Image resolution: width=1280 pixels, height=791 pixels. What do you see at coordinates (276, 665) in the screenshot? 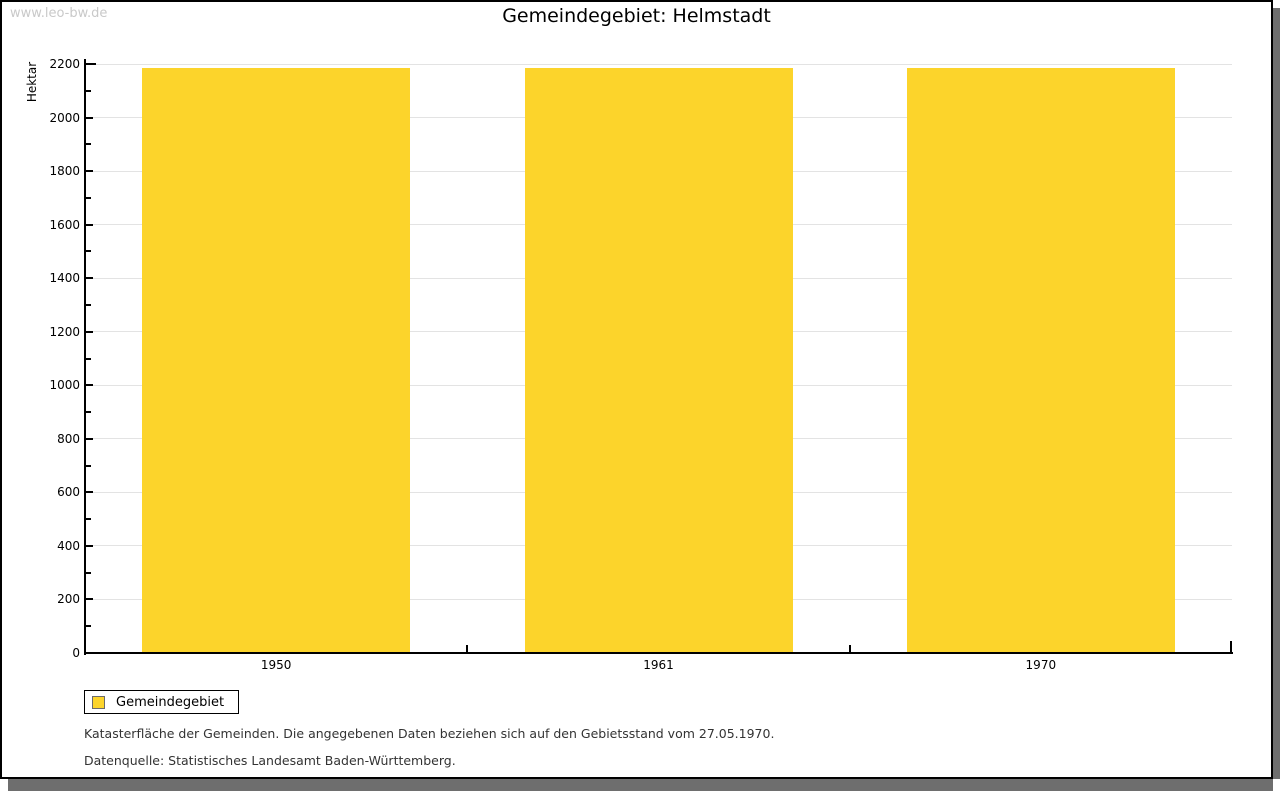
I see `x-tick-label: 1950` at bounding box center [276, 665].